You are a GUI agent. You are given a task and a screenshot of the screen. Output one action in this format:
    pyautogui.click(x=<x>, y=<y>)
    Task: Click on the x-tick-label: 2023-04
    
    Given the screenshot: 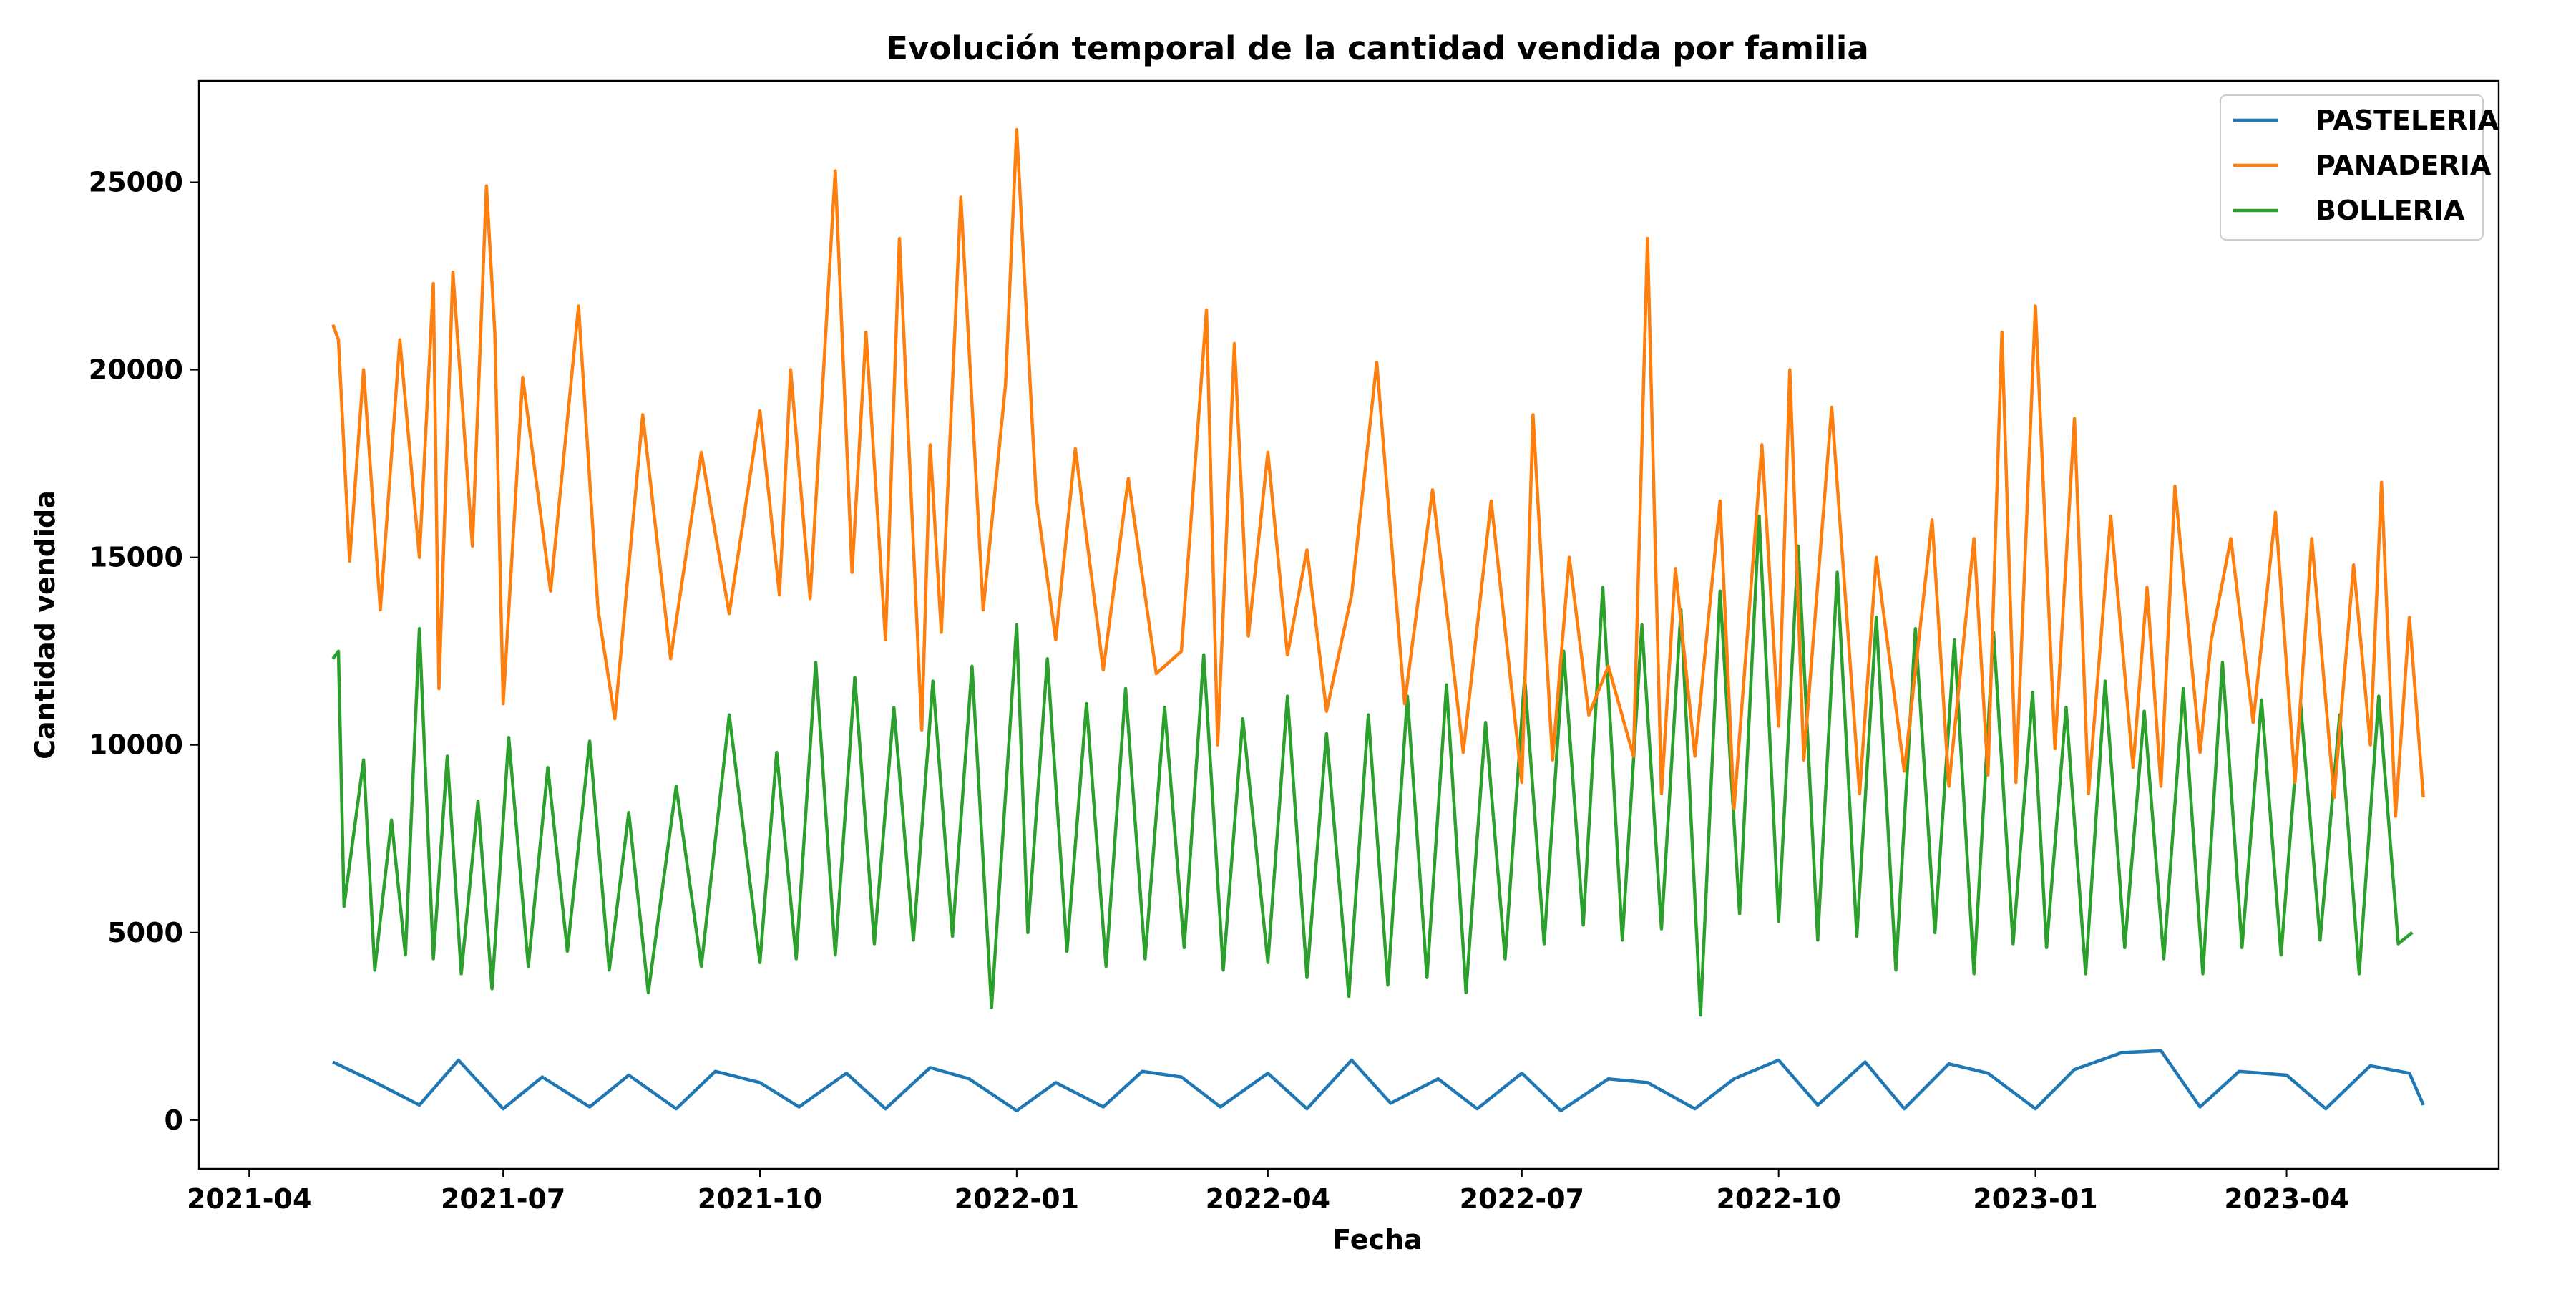 What is the action you would take?
    pyautogui.click(x=2286, y=1199)
    